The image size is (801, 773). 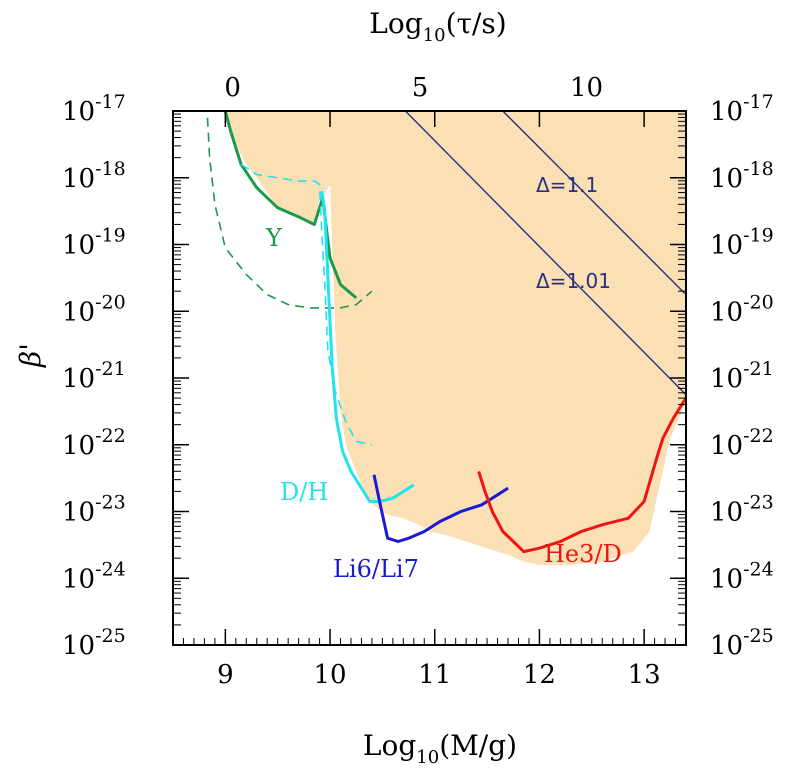 I want to click on top-x-tick-label-2: 10, so click(x=586, y=88).